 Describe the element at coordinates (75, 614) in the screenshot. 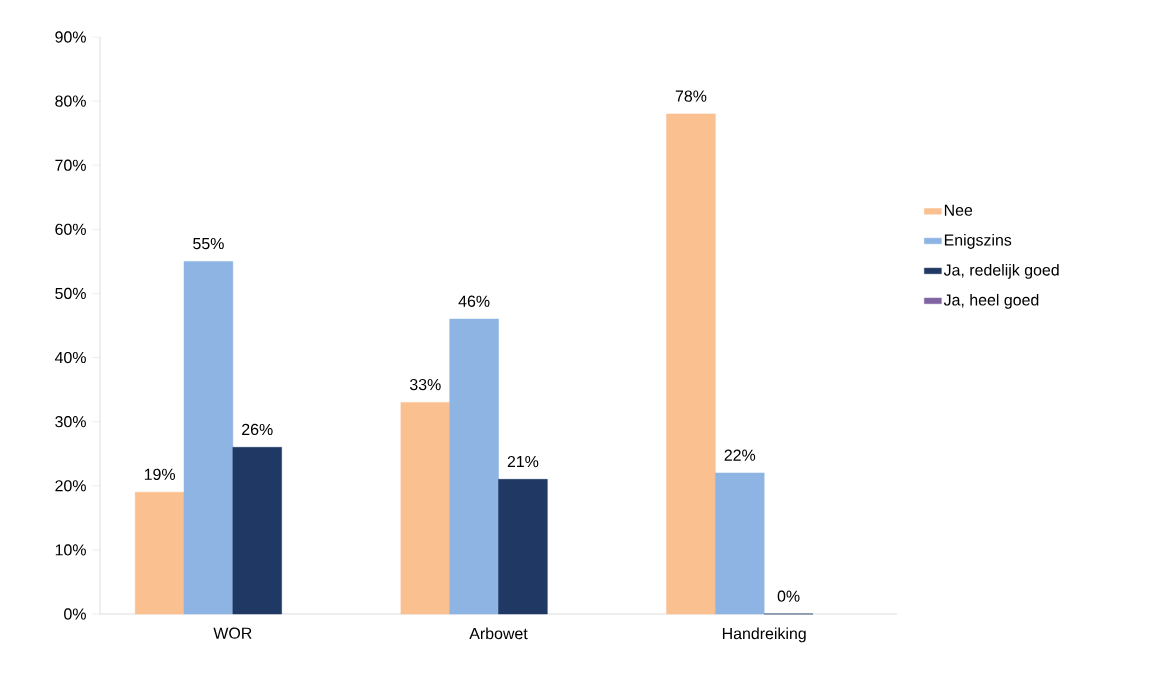

I see `y-tick-label: 0%` at that location.